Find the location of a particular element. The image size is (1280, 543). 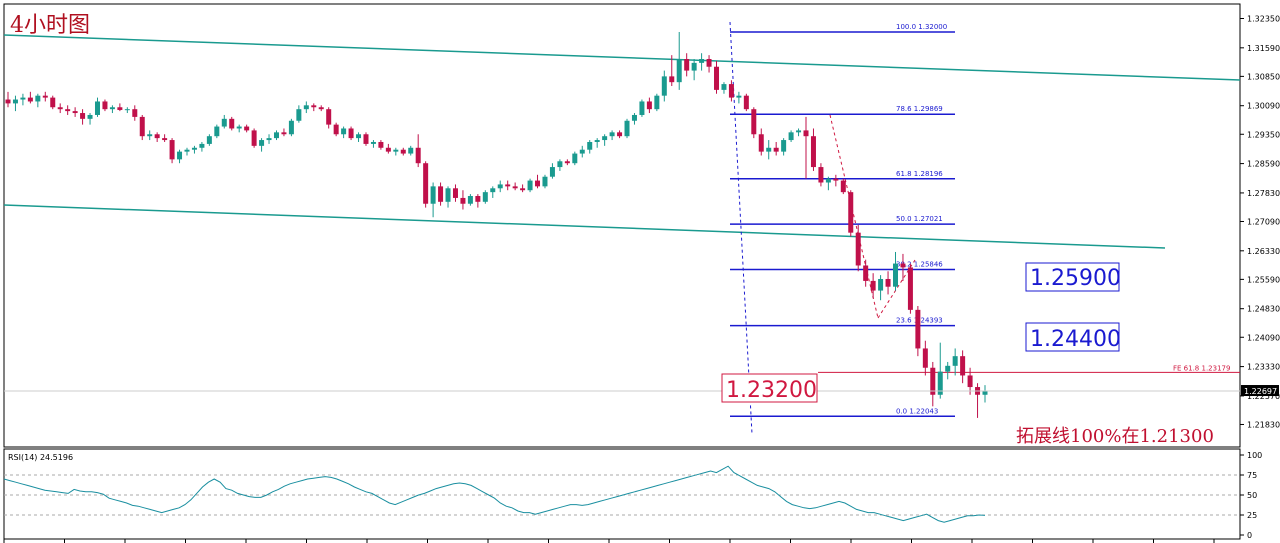

annotation-box-3-frame is located at coordinates (769, 388).